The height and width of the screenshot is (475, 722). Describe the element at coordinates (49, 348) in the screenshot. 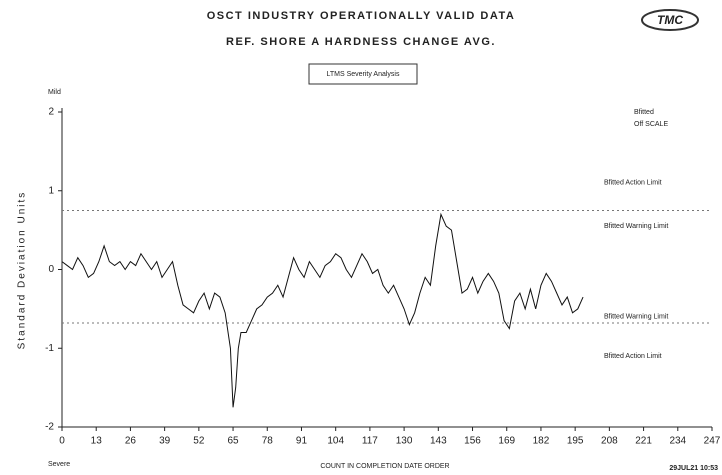

I see `y-tick-label: -1` at that location.